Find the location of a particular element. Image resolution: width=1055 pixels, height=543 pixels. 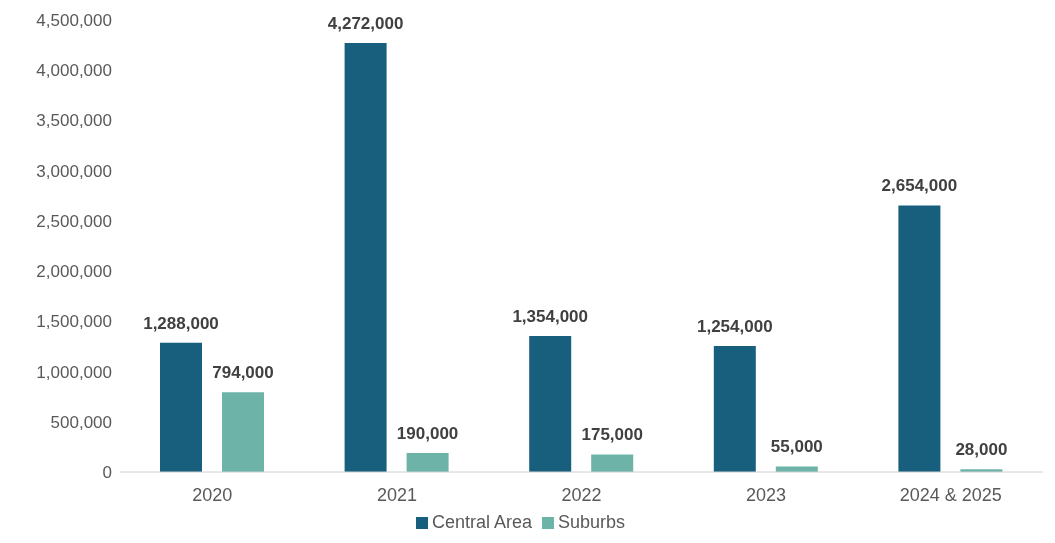

y-tick-label: 3,000,000 is located at coordinates (74, 171).